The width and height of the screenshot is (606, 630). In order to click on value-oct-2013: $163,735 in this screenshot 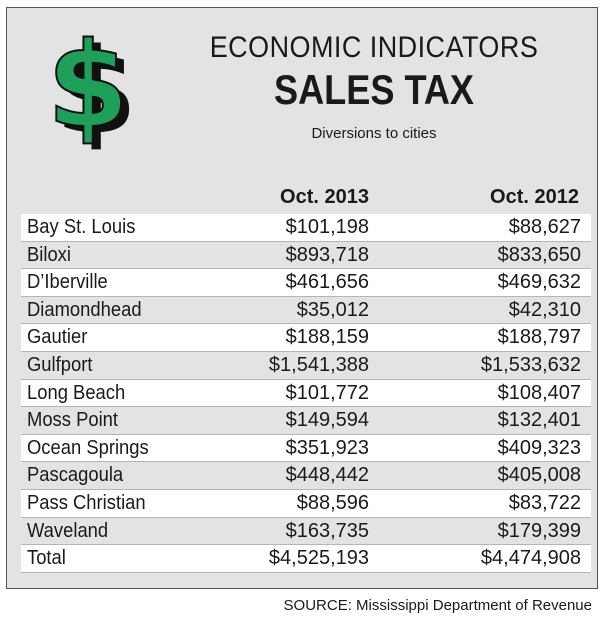, I will do `click(327, 530)`.